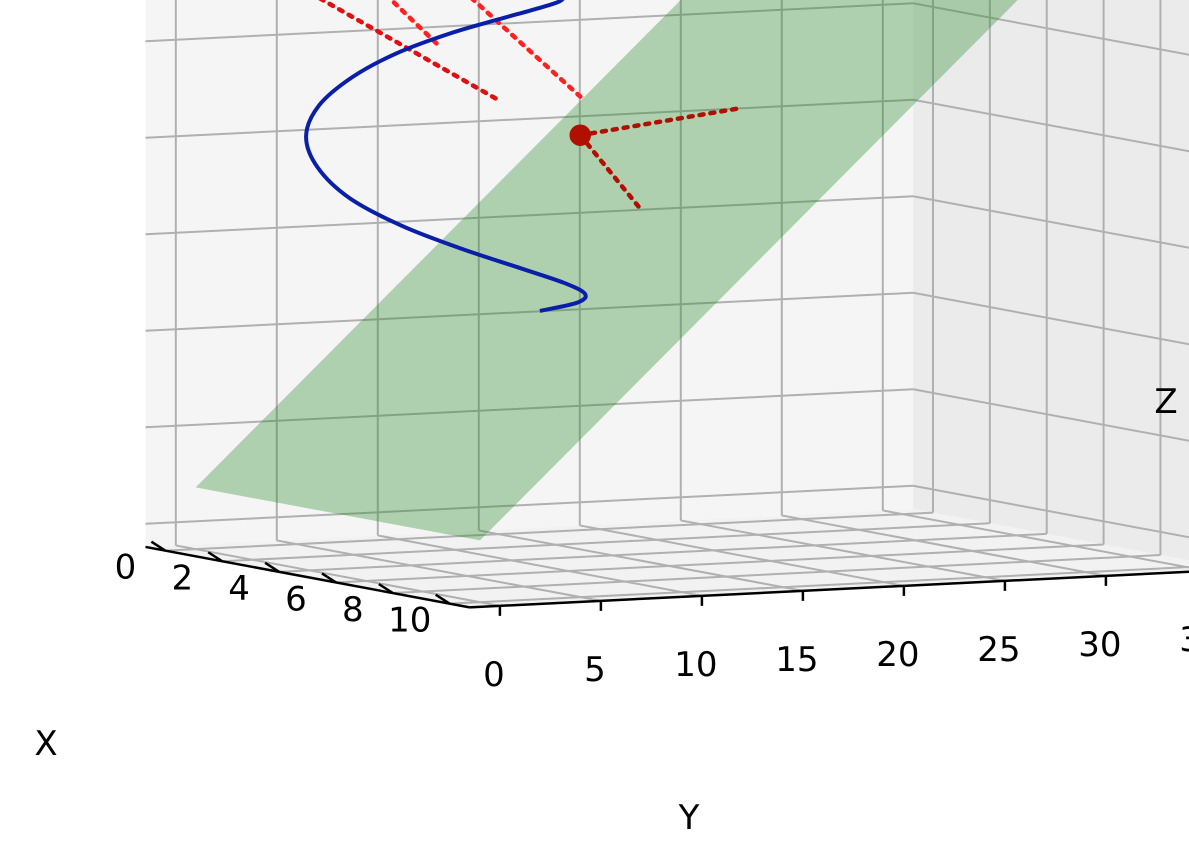 This screenshot has height=853, width=1189. I want to click on y-tick-label: 10, so click(695, 665).